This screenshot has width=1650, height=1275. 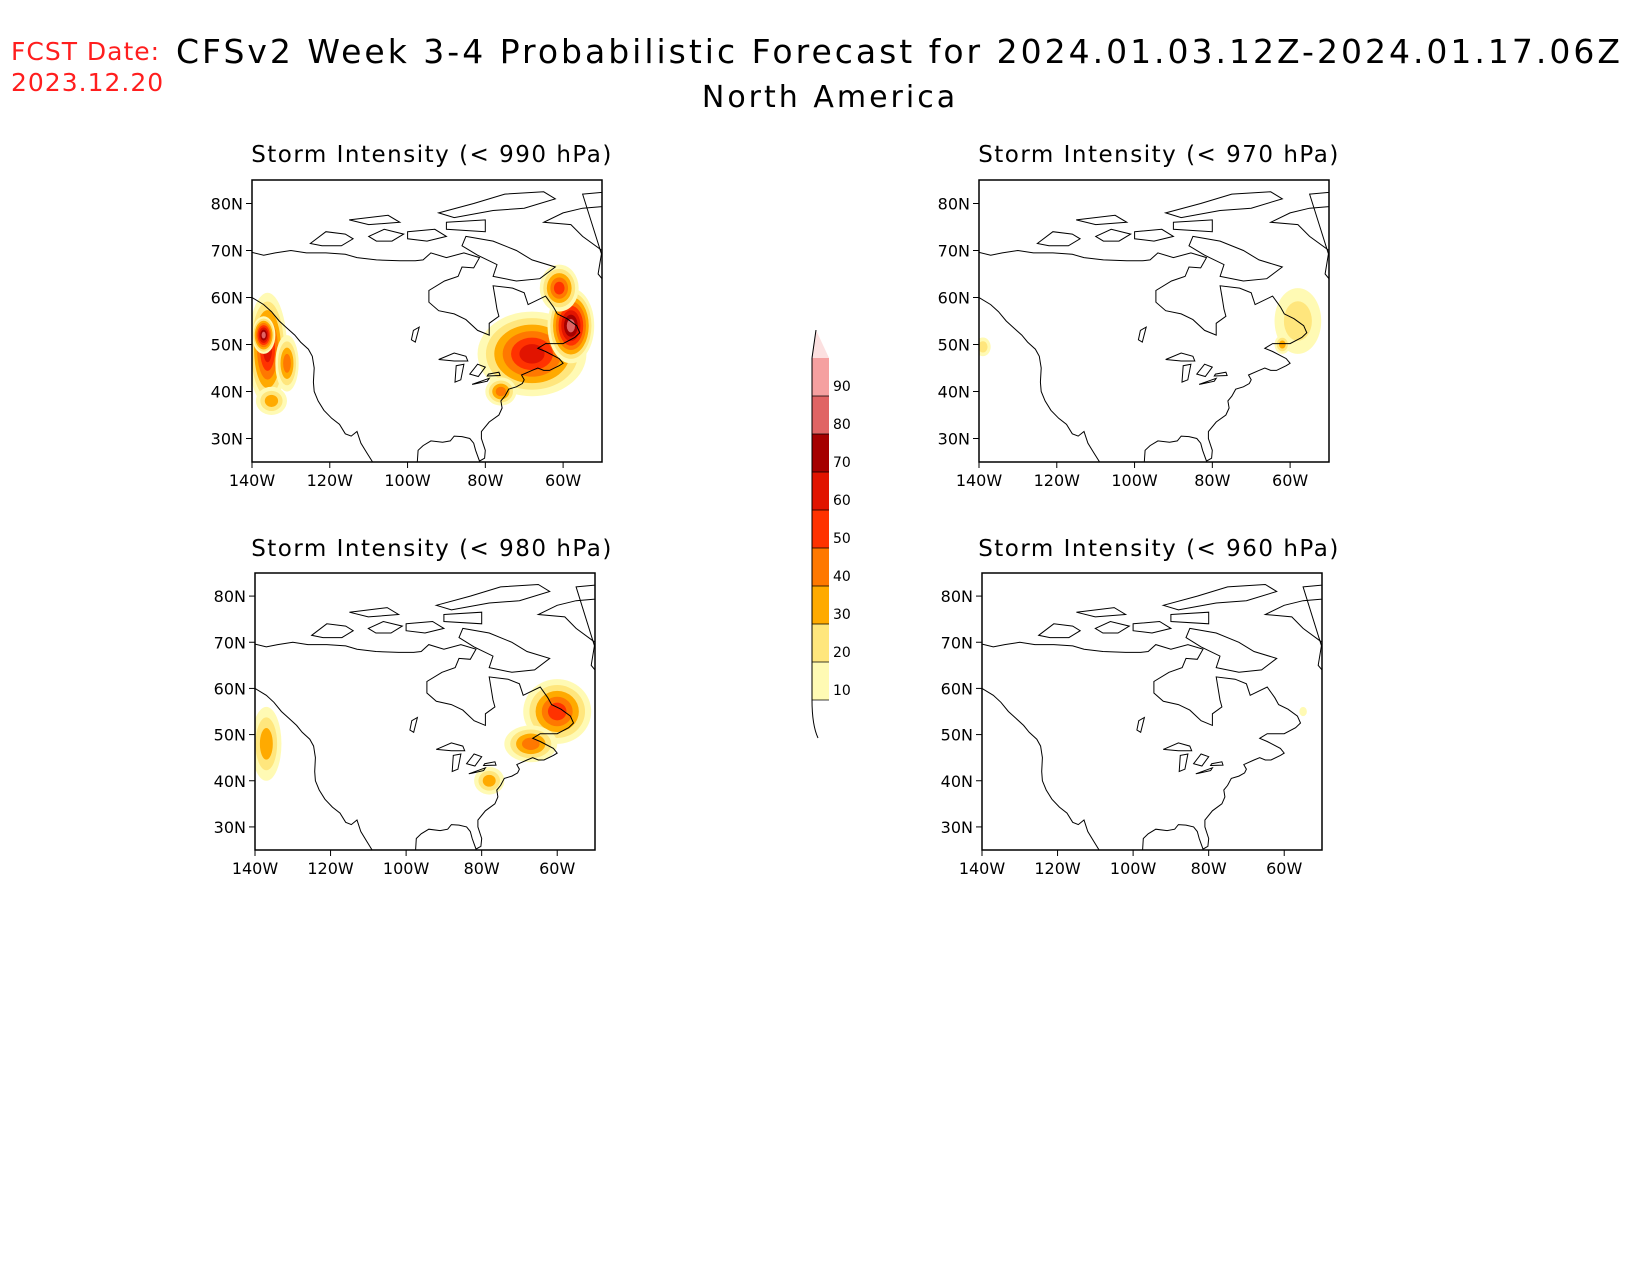 I want to click on map-panel-990: 80N 70N 60N 50N 40N 30N 140W 120W 100W 80W 60W, so click(x=407, y=334).